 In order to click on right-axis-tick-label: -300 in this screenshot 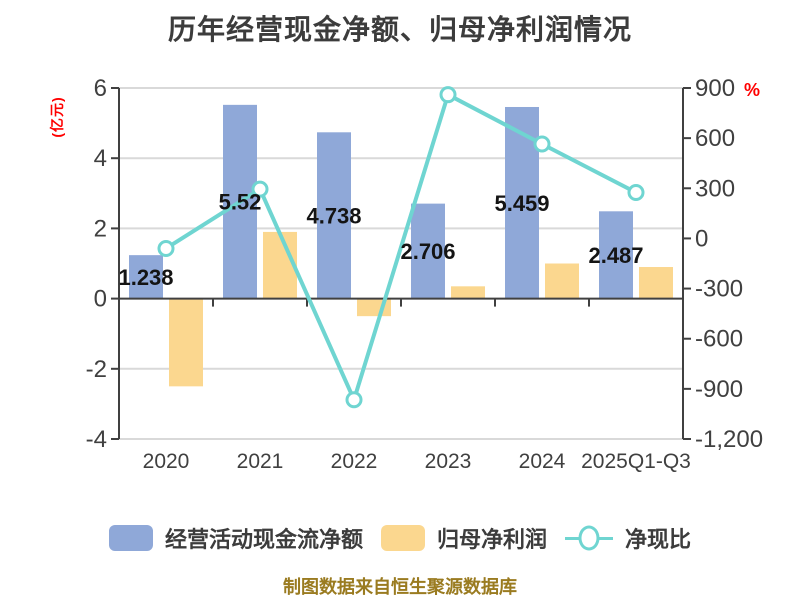, I will do `click(719, 289)`.